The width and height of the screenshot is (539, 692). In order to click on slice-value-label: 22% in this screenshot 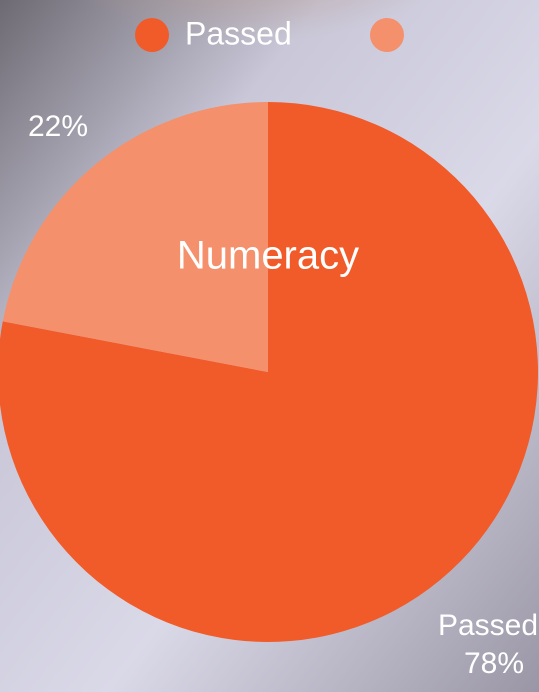, I will do `click(58, 126)`.